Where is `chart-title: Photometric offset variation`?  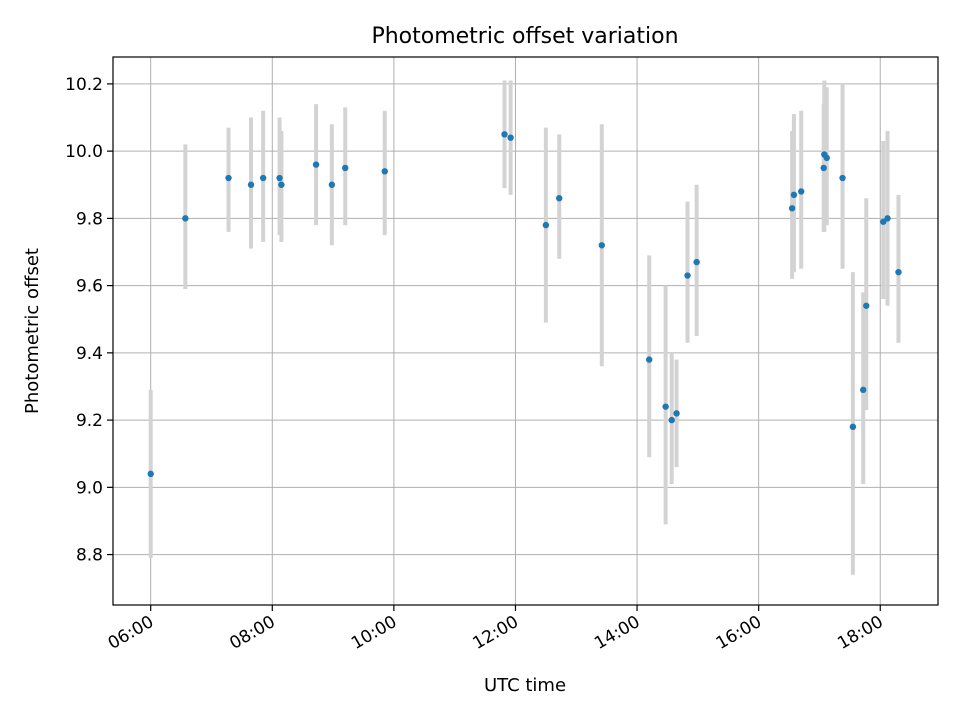 chart-title: Photometric offset variation is located at coordinates (524, 36).